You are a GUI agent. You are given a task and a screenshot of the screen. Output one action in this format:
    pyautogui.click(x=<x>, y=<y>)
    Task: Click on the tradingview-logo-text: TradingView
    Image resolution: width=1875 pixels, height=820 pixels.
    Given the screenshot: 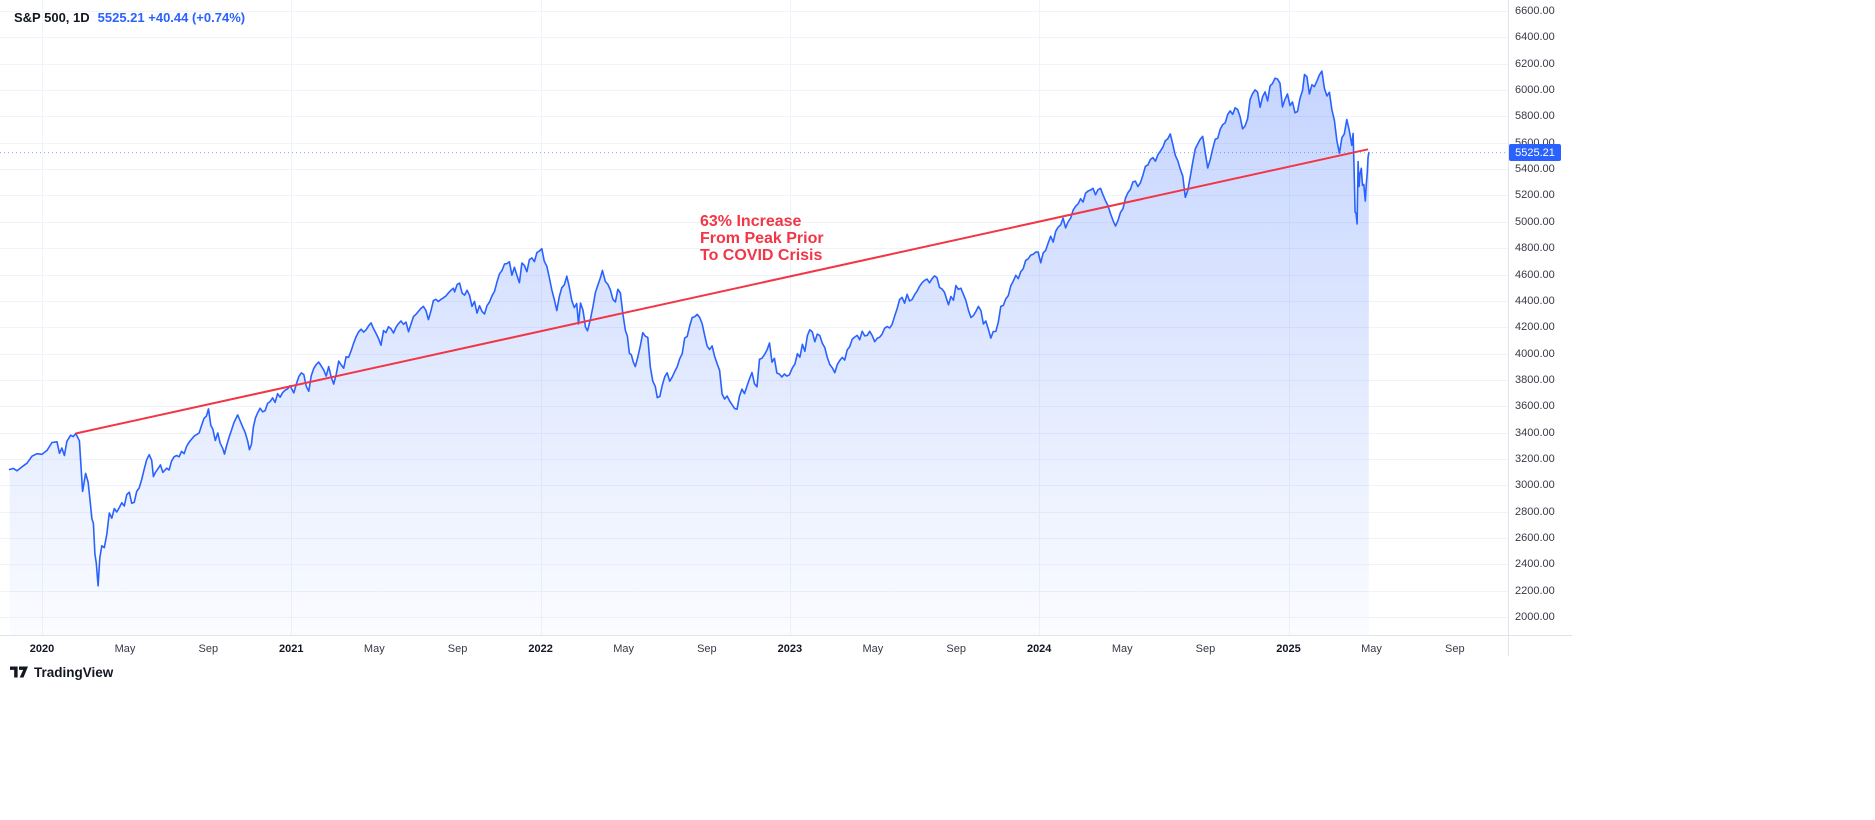 What is the action you would take?
    pyautogui.click(x=74, y=672)
    